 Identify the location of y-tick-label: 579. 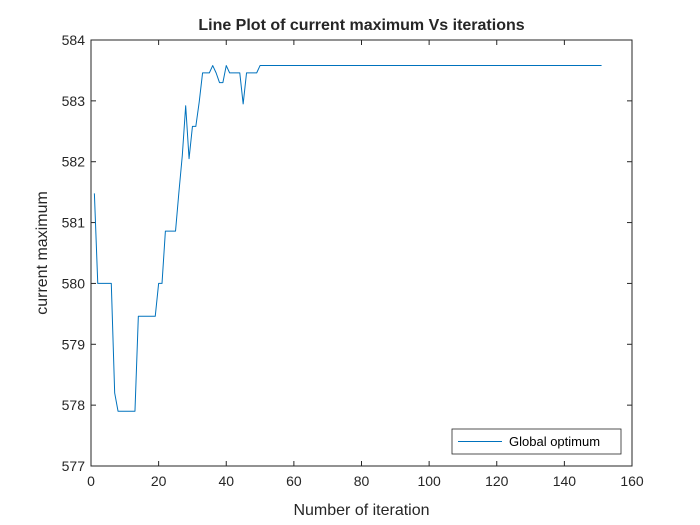
(74, 344).